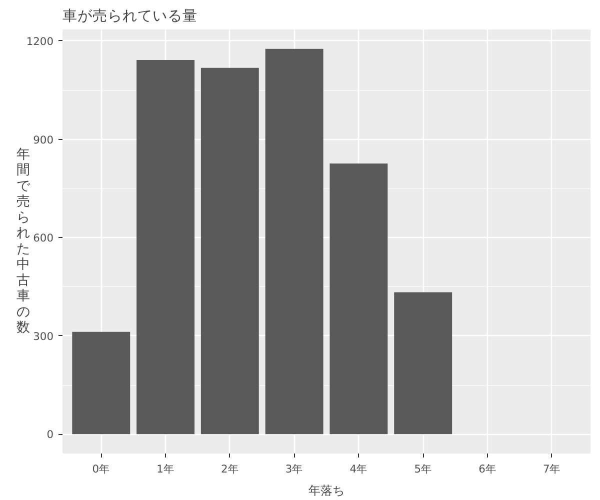 The height and width of the screenshot is (500, 600). I want to click on x-tick-label: 7年, so click(551, 469).